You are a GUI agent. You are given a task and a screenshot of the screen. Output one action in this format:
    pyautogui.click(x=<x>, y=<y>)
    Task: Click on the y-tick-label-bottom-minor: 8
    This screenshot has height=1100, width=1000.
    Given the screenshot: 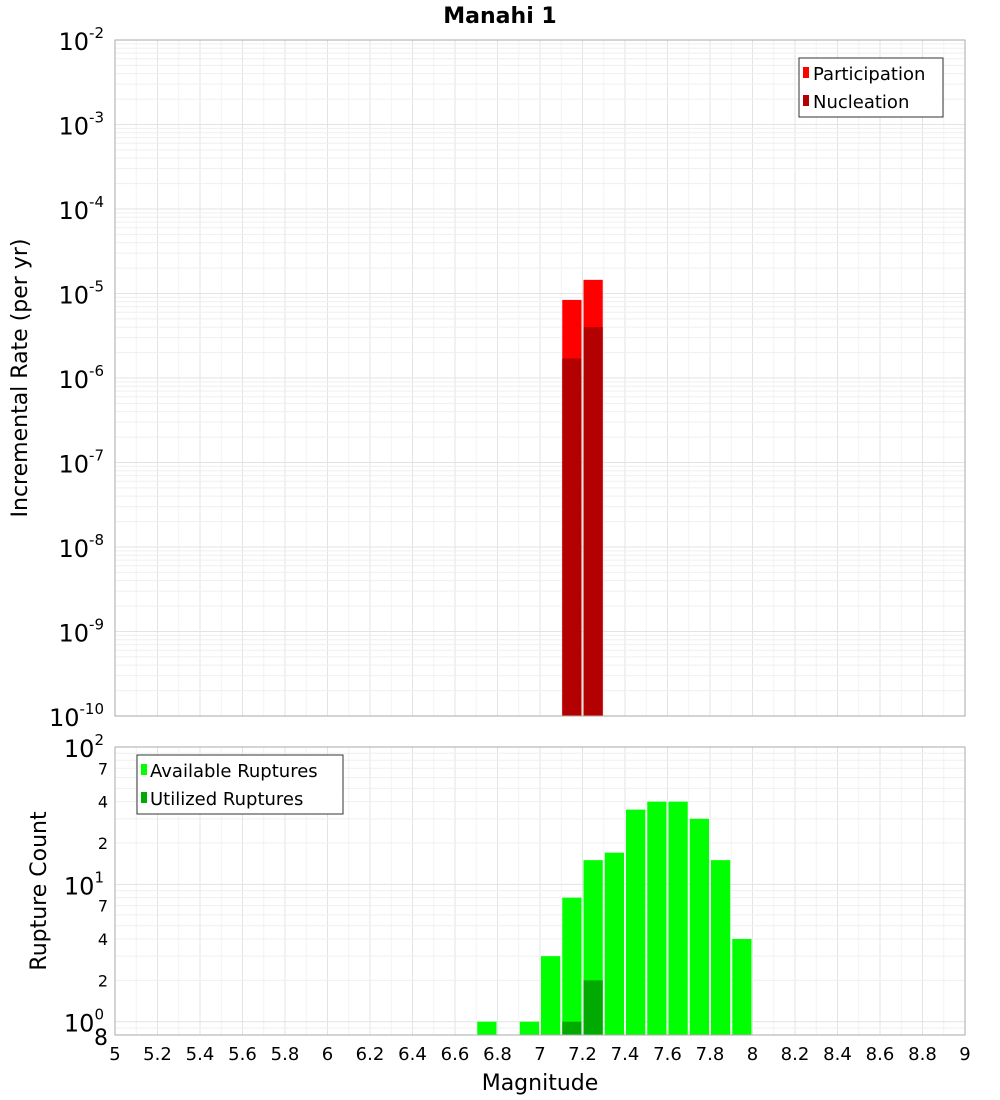 What is the action you would take?
    pyautogui.click(x=101, y=1038)
    